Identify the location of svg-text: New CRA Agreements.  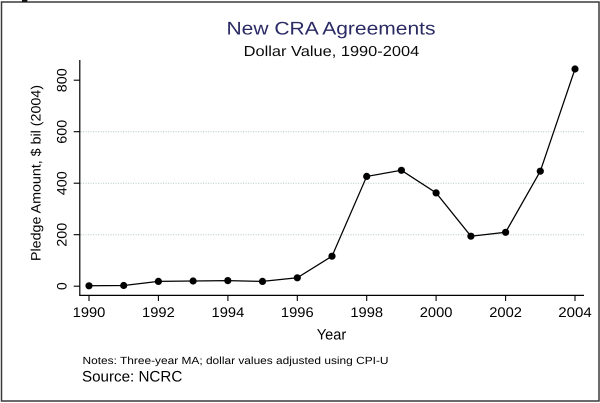
(331, 27).